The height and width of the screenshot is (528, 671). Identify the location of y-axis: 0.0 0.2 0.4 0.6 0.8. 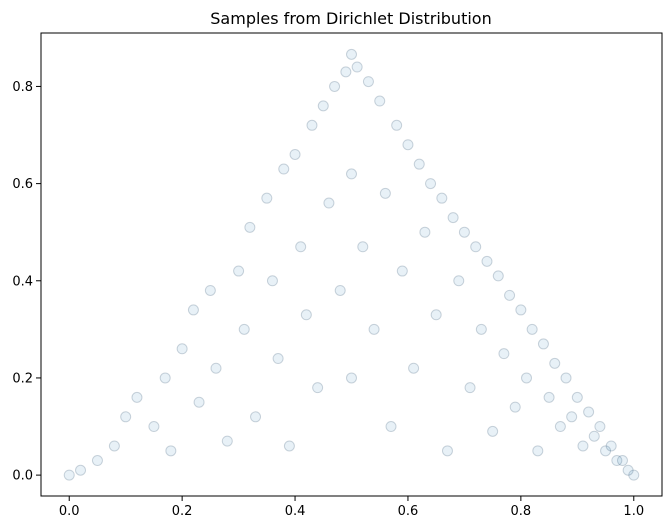
(26, 282).